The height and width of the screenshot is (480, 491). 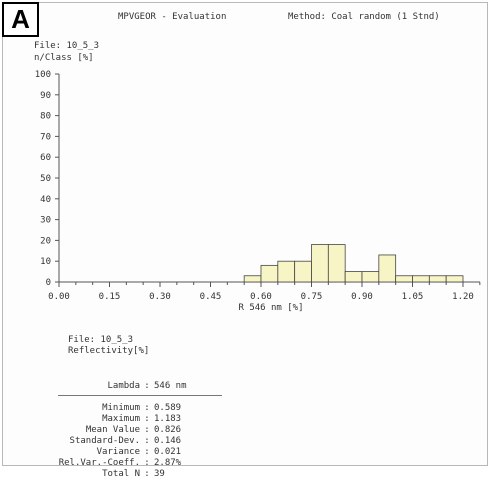 What do you see at coordinates (20, 19) in the screenshot?
I see `panel-label: A` at bounding box center [20, 19].